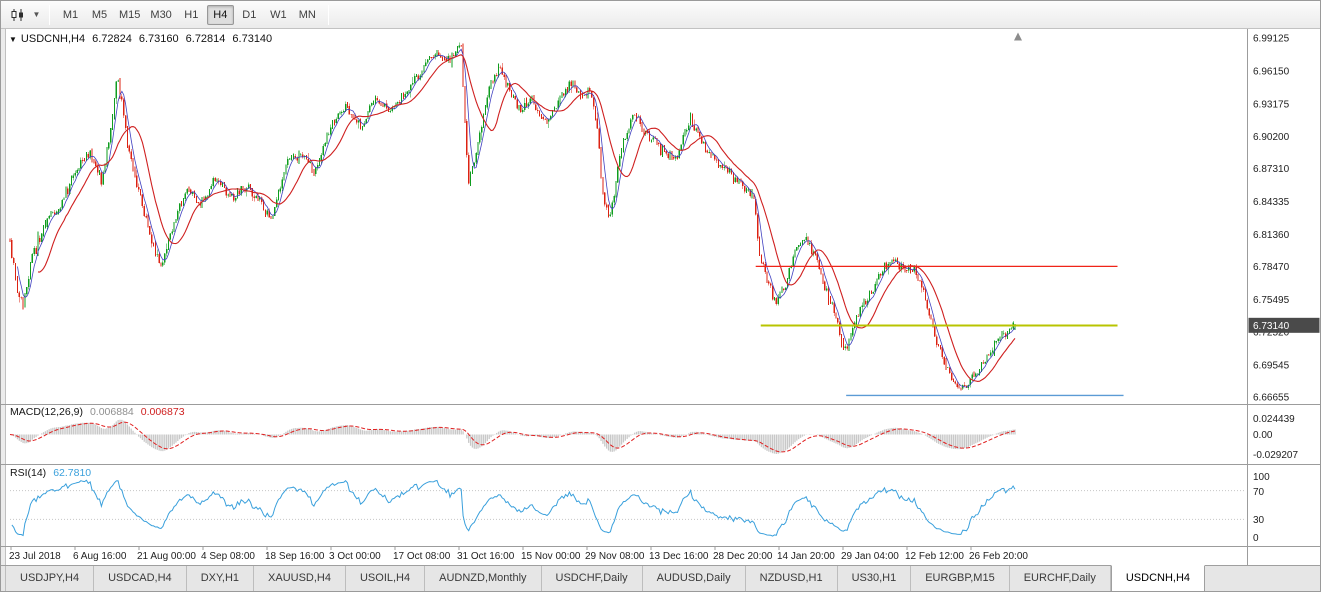 The height and width of the screenshot is (592, 1321). Describe the element at coordinates (1271, 169) in the screenshot. I see `svg-text: 6.87310` at that location.